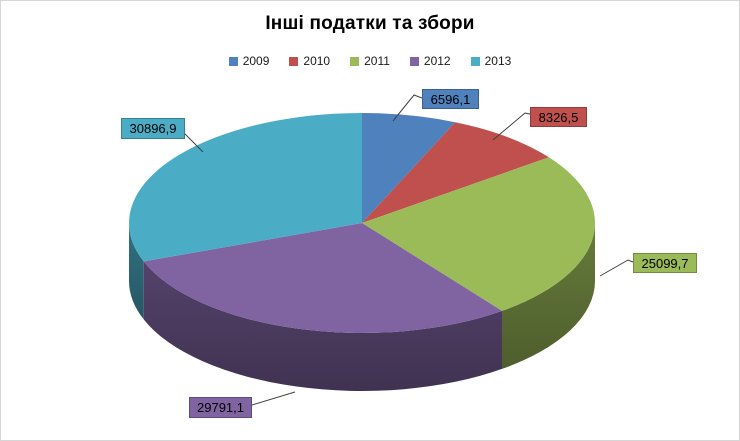 The image size is (740, 441). Describe the element at coordinates (256, 61) in the screenshot. I see `legend-label-2009: 2009` at that location.